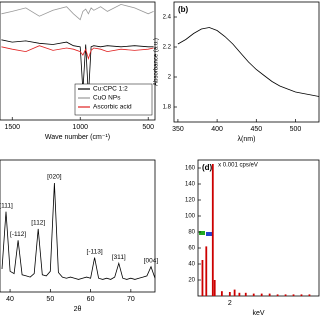  What do you see at coordinates (112, 107) in the screenshot?
I see `legend-label: Ascorbic acid` at bounding box center [112, 107].